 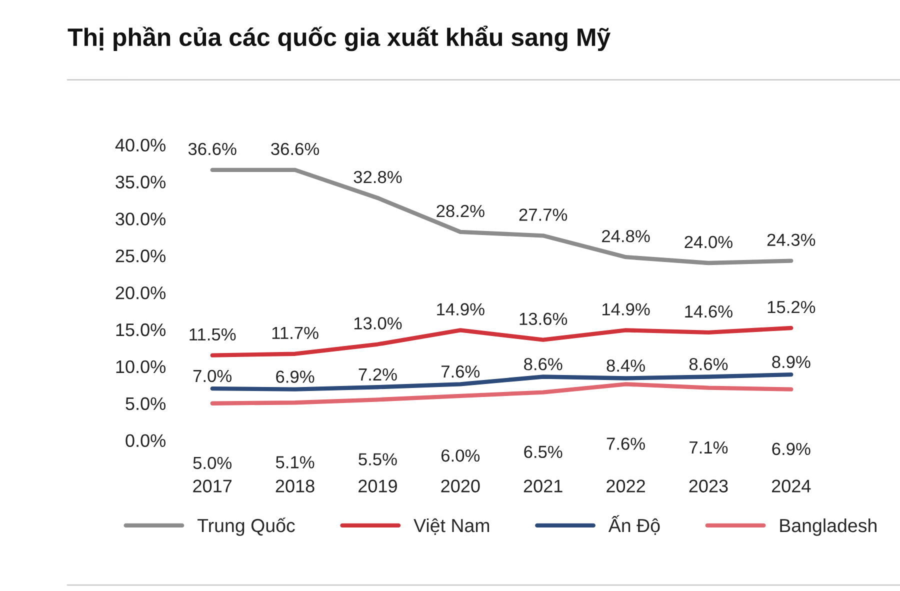 What do you see at coordinates (544, 319) in the screenshot?
I see `data-label: 13.6%` at bounding box center [544, 319].